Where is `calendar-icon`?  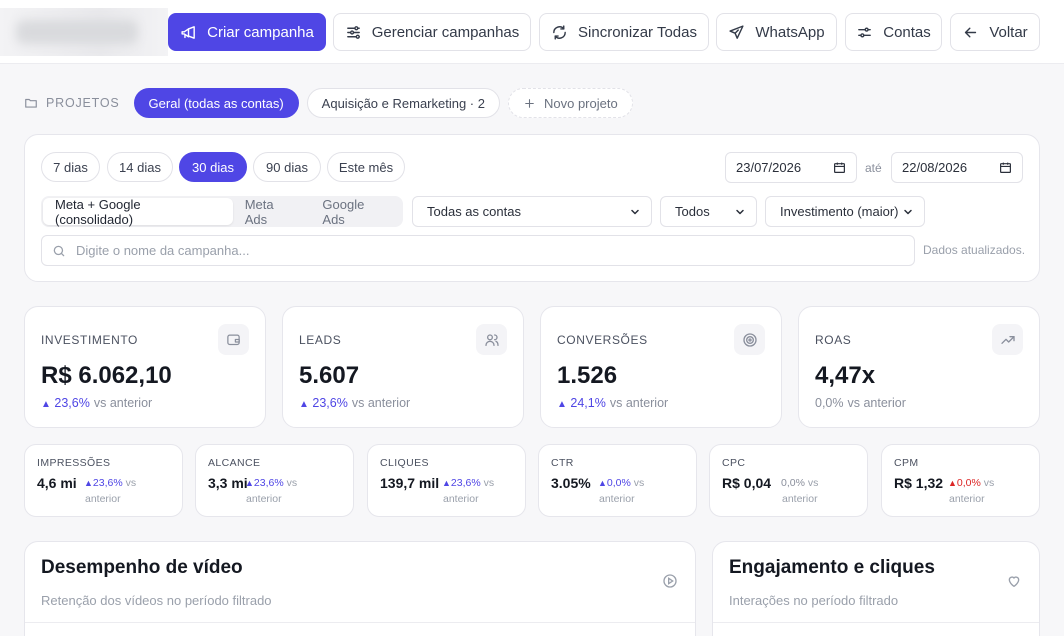
calendar-icon is located at coordinates (839, 167).